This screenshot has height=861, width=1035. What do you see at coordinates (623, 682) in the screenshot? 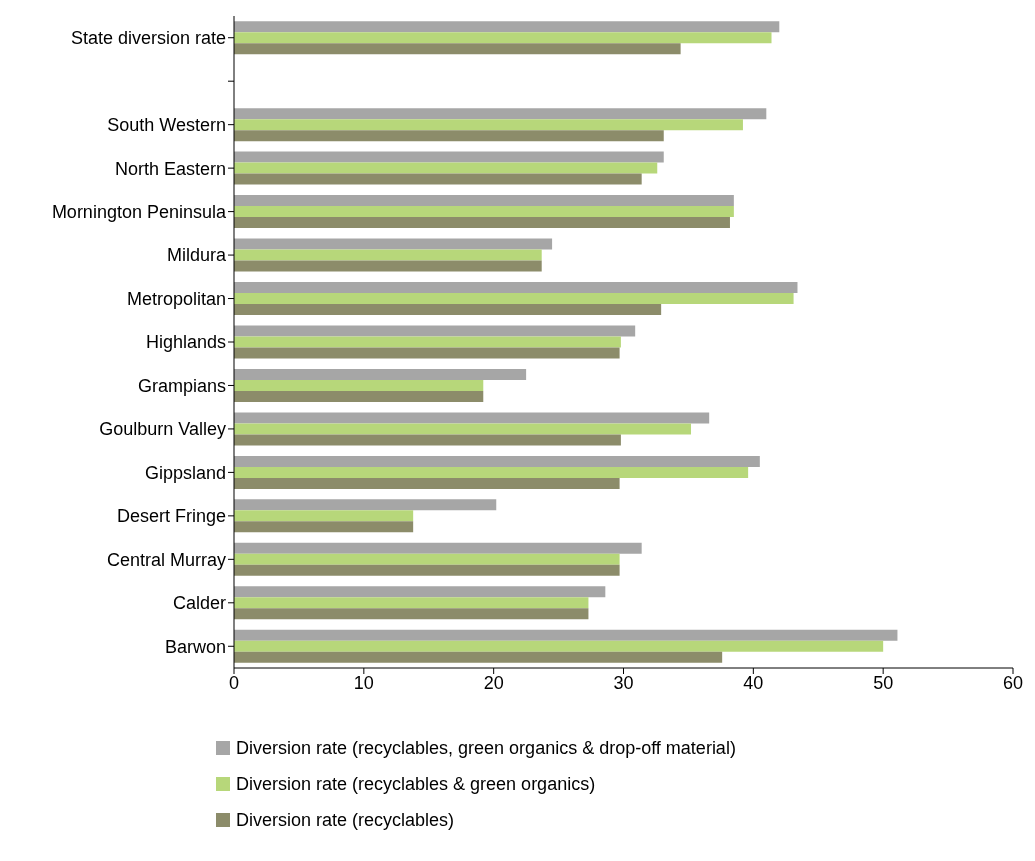
I see `x-tick-label: 30` at bounding box center [623, 682].